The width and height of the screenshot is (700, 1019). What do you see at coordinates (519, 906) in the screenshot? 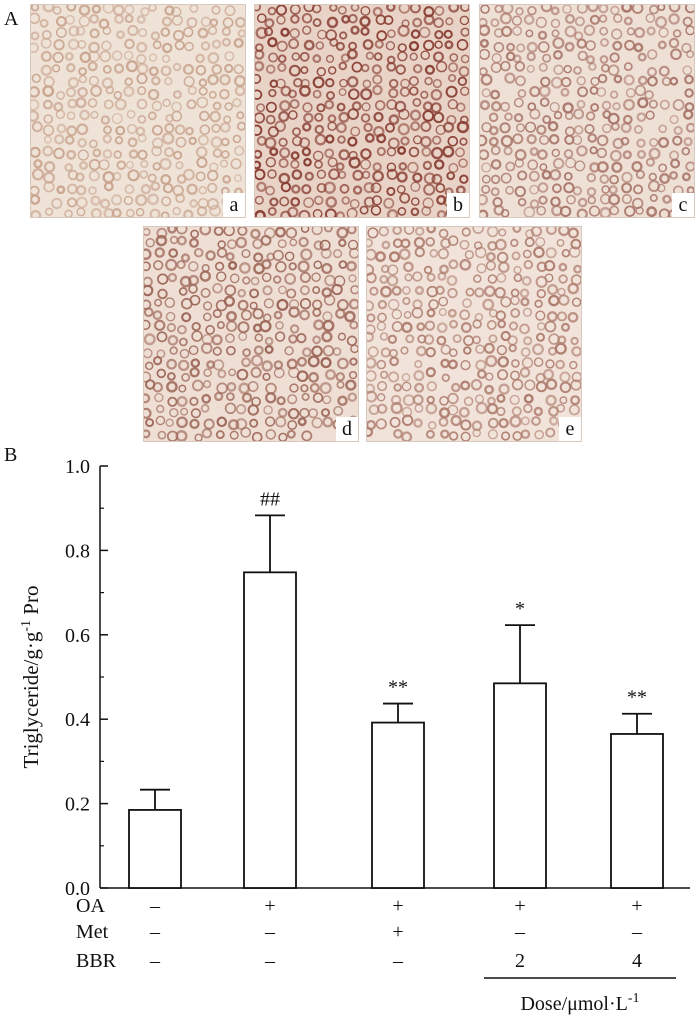
I see `row-value: +` at bounding box center [519, 906].